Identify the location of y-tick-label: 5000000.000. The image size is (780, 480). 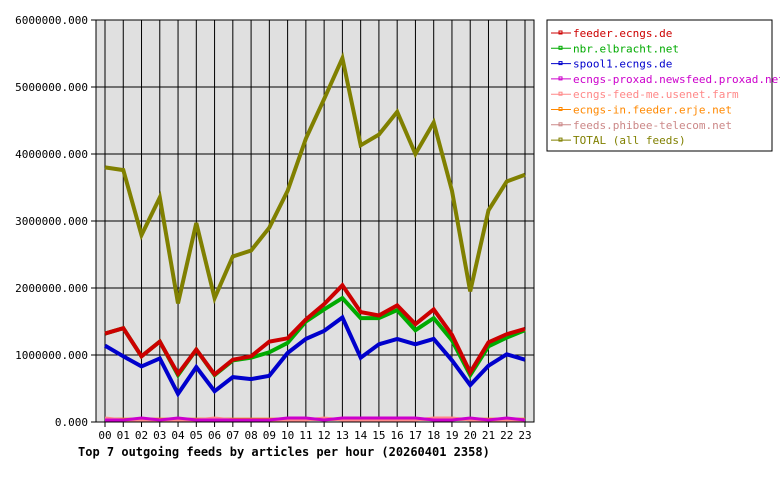
(51, 87).